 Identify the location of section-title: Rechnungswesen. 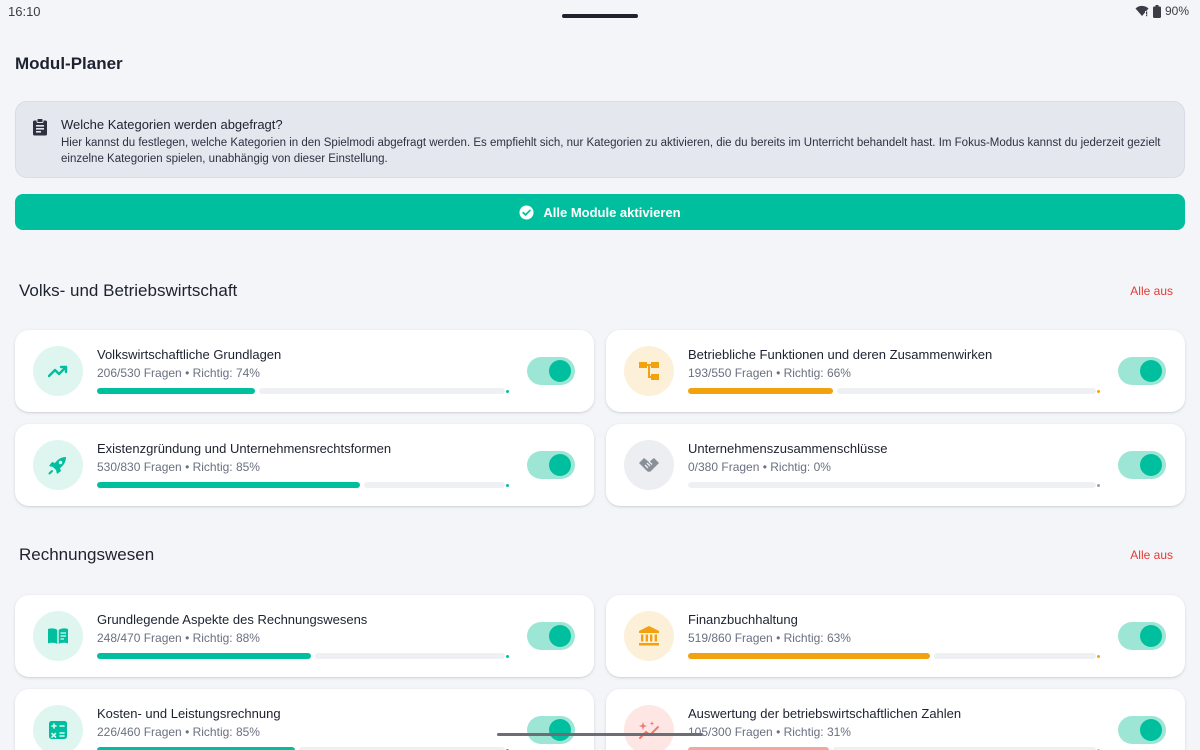
(87, 554).